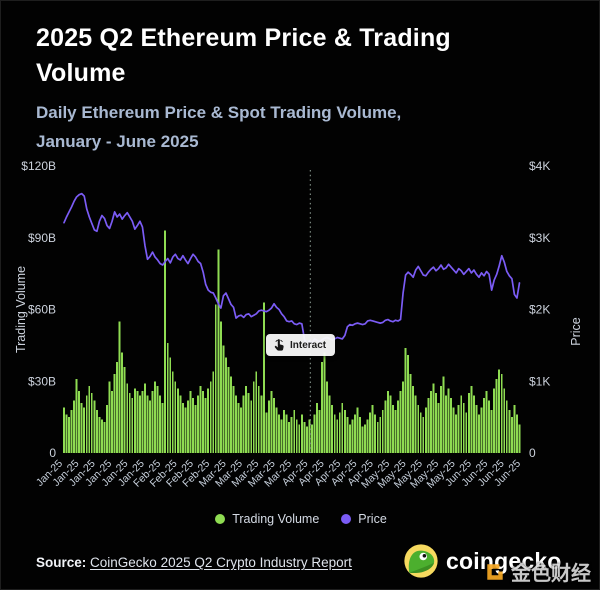 The width and height of the screenshot is (600, 590). I want to click on svg-text: $120B, so click(38, 166).